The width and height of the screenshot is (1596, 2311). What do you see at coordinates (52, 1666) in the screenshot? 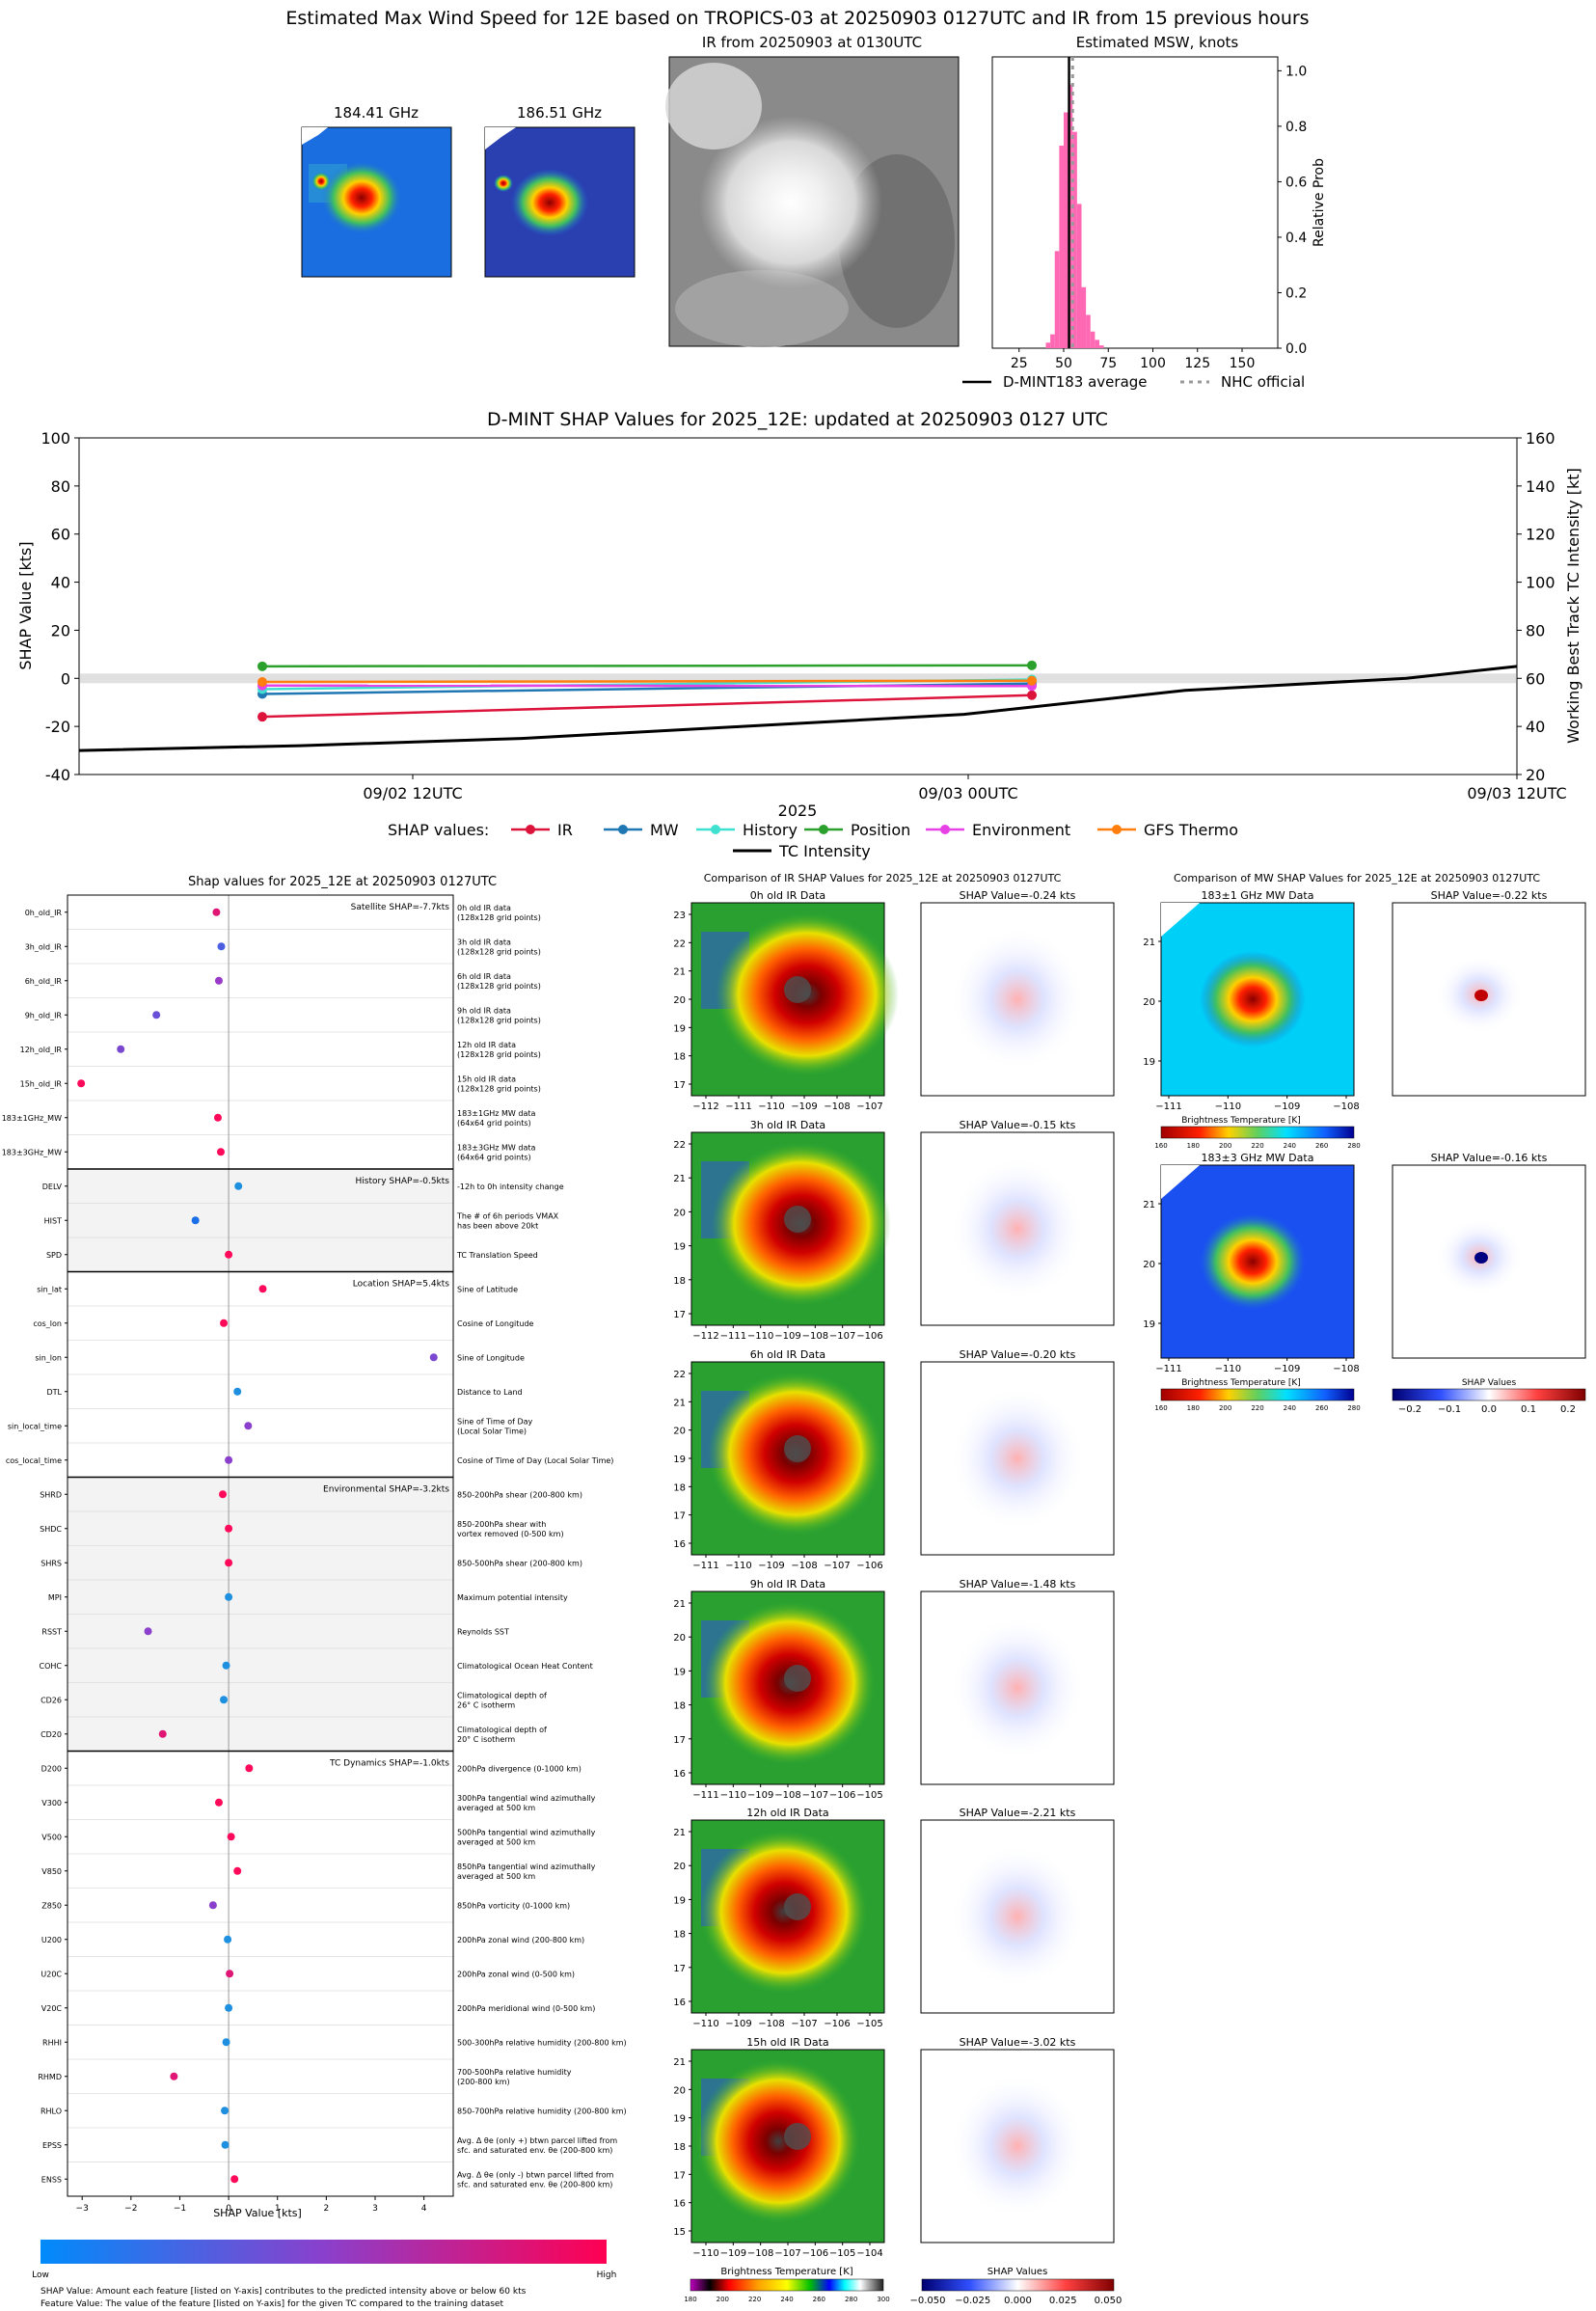
I see `feat-name: COHC` at bounding box center [52, 1666].